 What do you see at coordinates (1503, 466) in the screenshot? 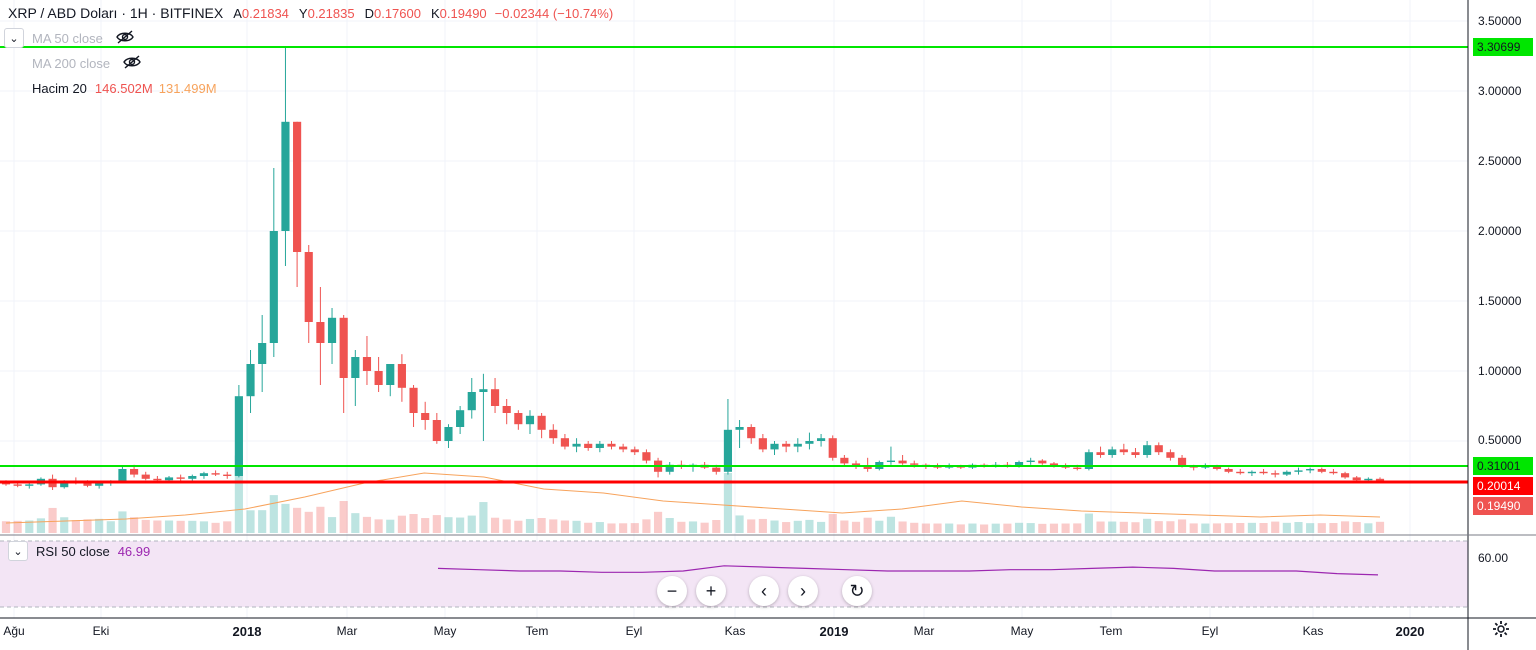
I see `price-tag-support: 0.31001` at bounding box center [1503, 466].